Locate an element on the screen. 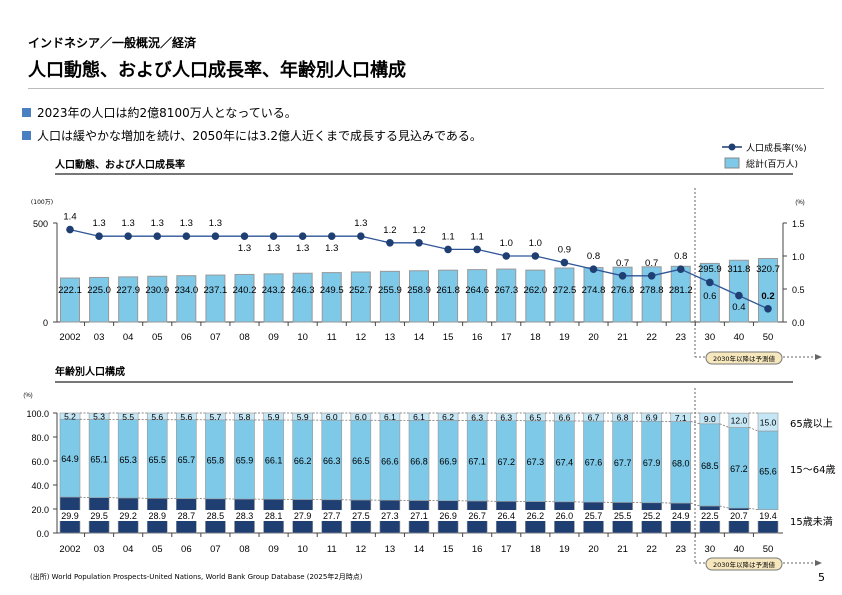 This screenshot has height=595, width=842. age15-64-value-label: 65.6 is located at coordinates (768, 471).